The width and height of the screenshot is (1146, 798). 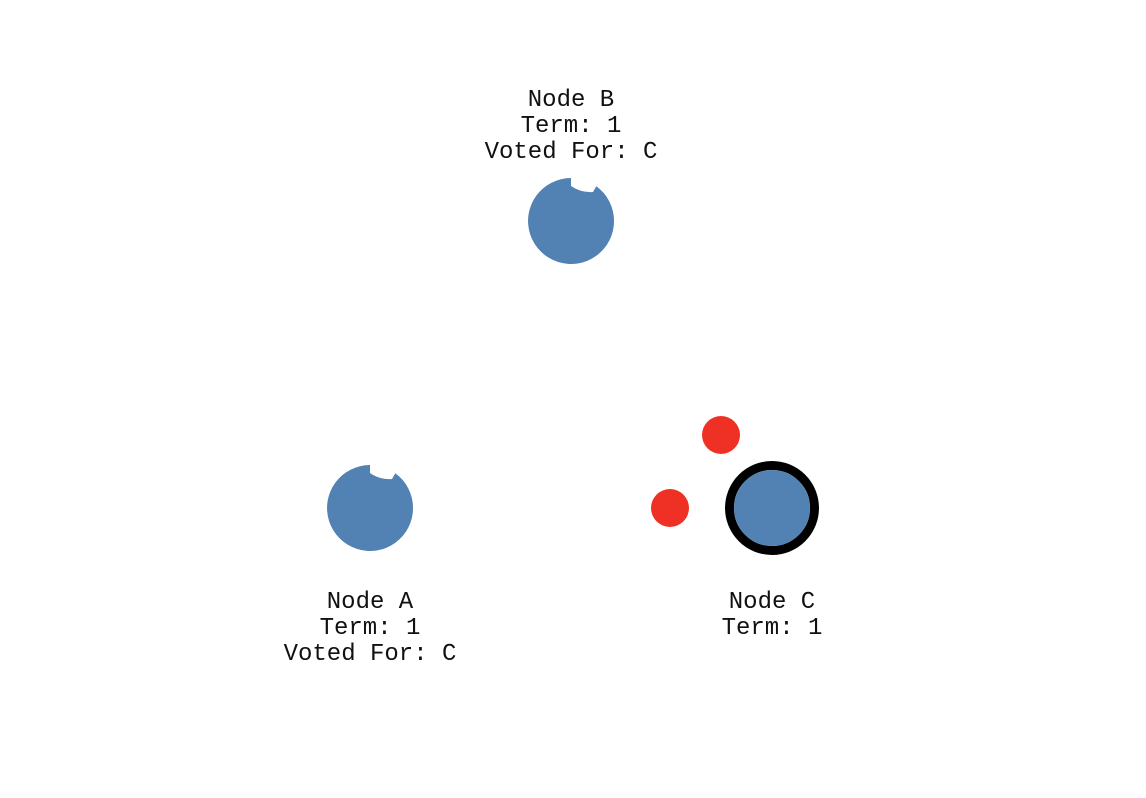 I want to click on node-b-term: Term: 1, so click(x=571, y=126).